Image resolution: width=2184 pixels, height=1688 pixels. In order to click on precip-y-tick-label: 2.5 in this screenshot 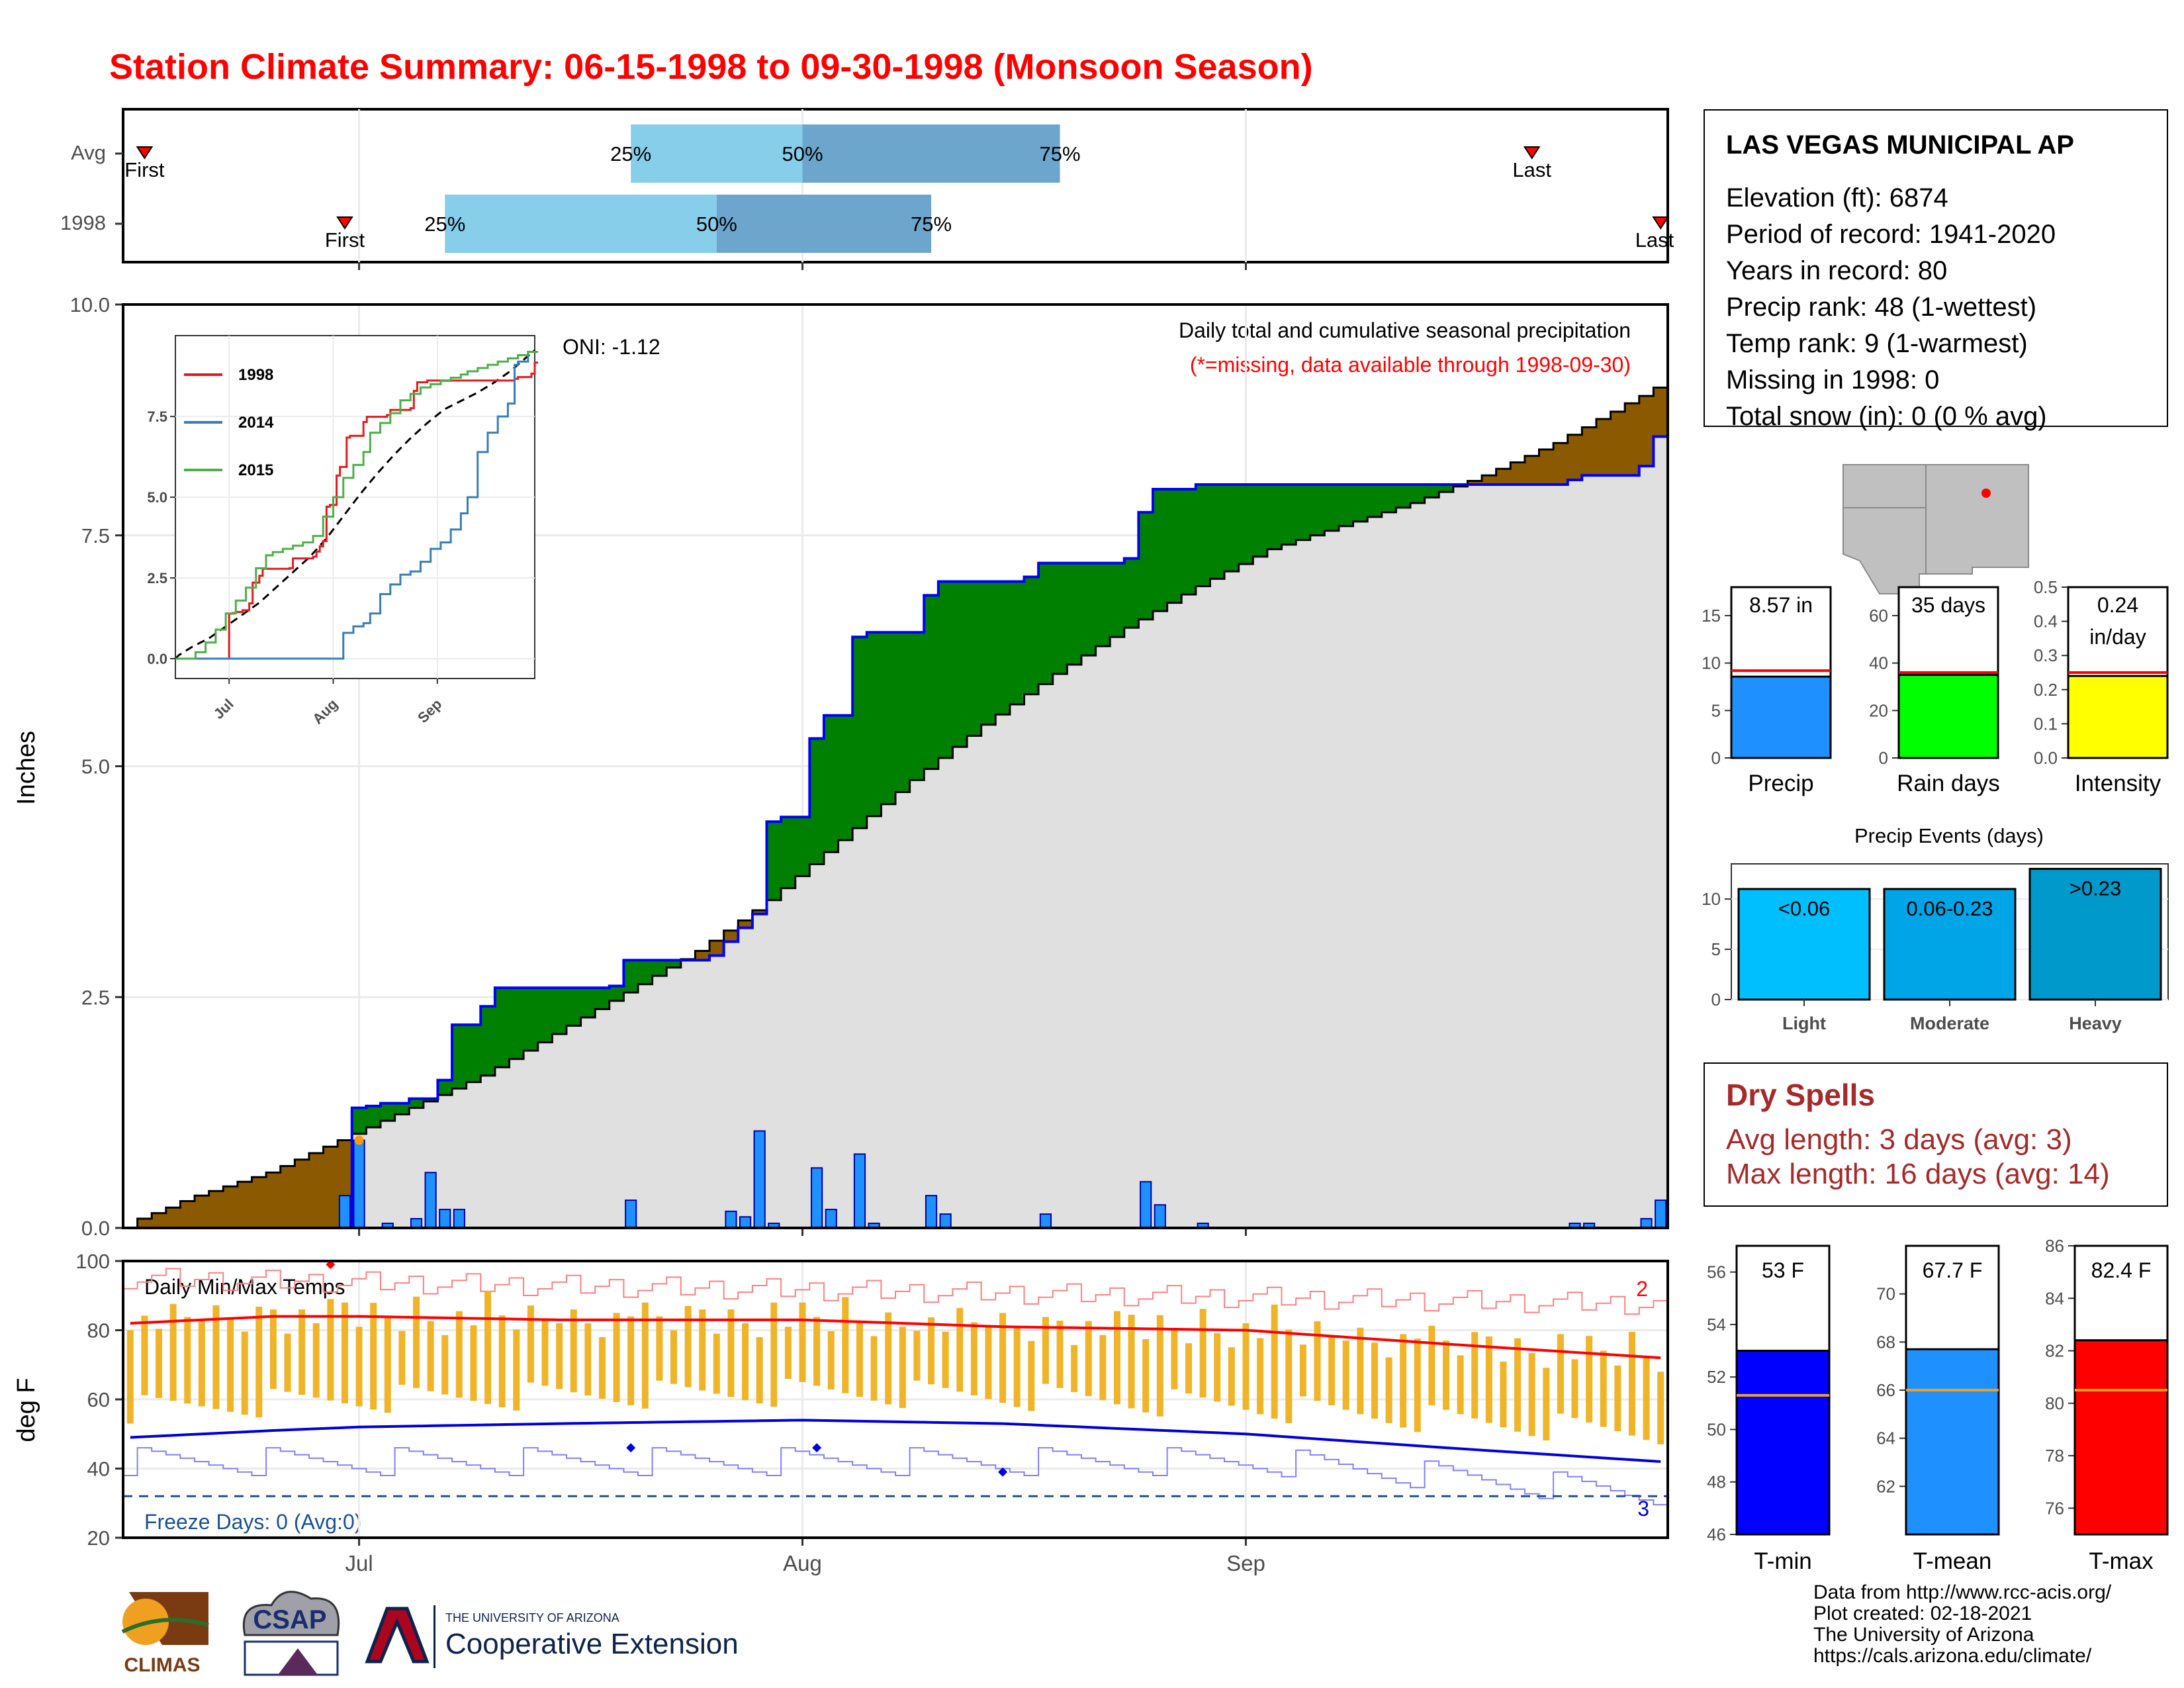, I will do `click(95, 997)`.